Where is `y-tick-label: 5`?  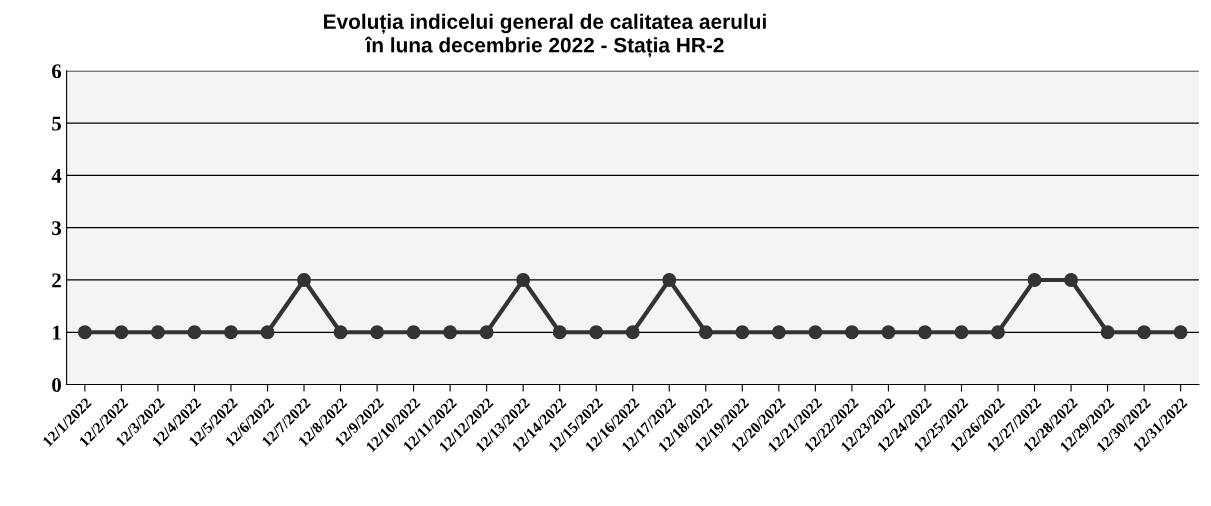 y-tick-label: 5 is located at coordinates (56, 123).